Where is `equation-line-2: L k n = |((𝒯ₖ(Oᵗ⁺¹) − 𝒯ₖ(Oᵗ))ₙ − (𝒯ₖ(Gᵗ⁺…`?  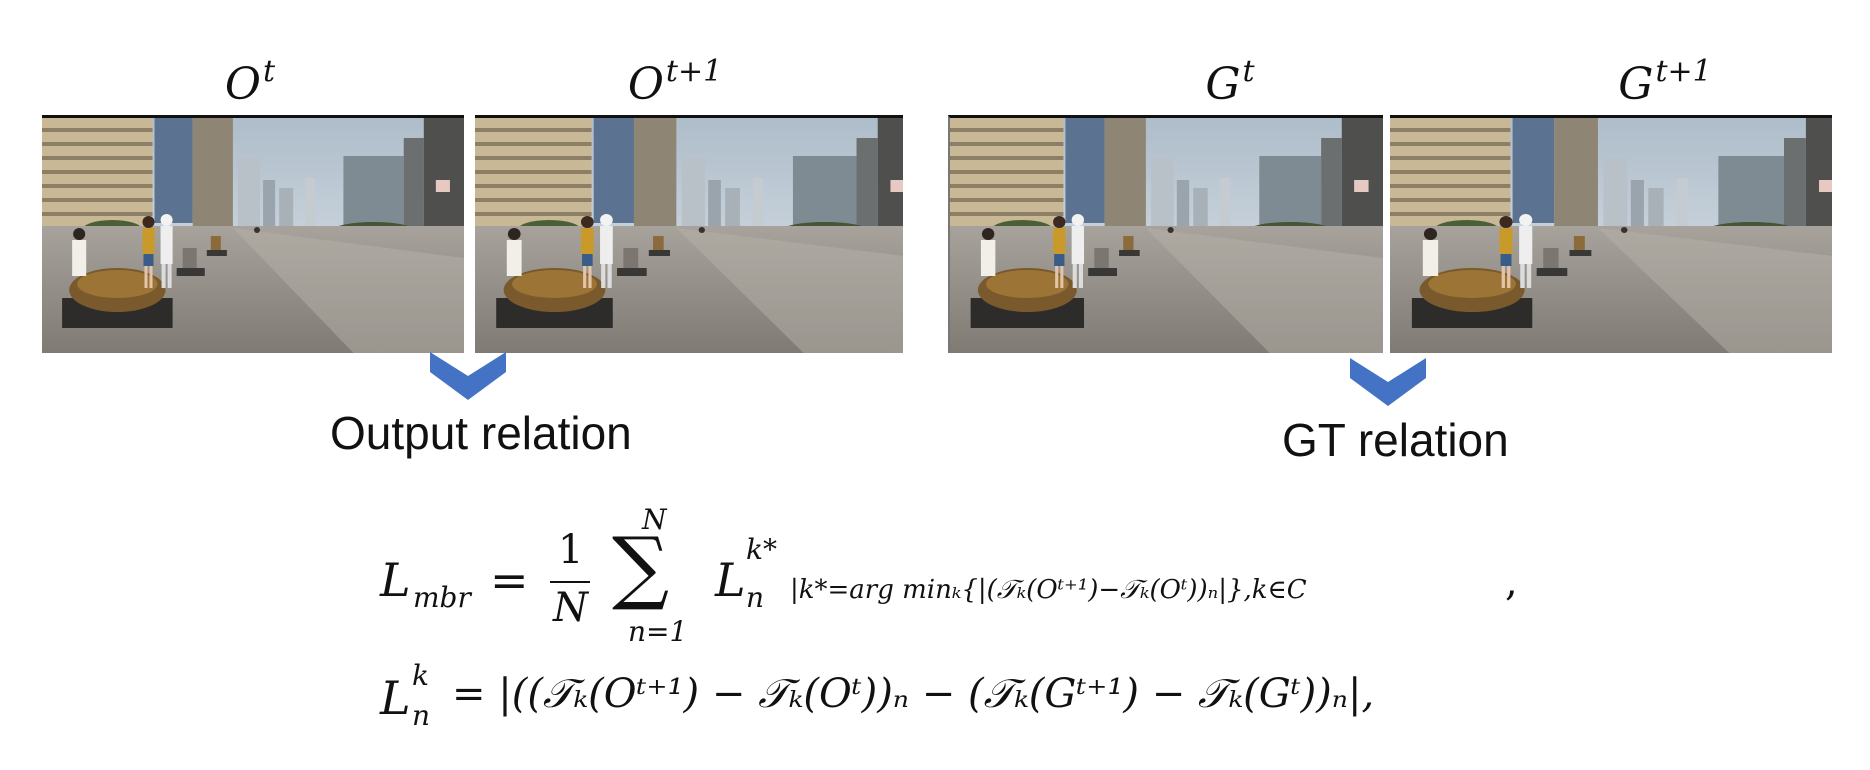
equation-line-2: L k n = |((𝒯ₖ(Oᵗ⁺¹) − 𝒯ₖ(Oᵗ))ₙ − (𝒯ₖ(Gᵗ⁺… is located at coordinates (980, 697).